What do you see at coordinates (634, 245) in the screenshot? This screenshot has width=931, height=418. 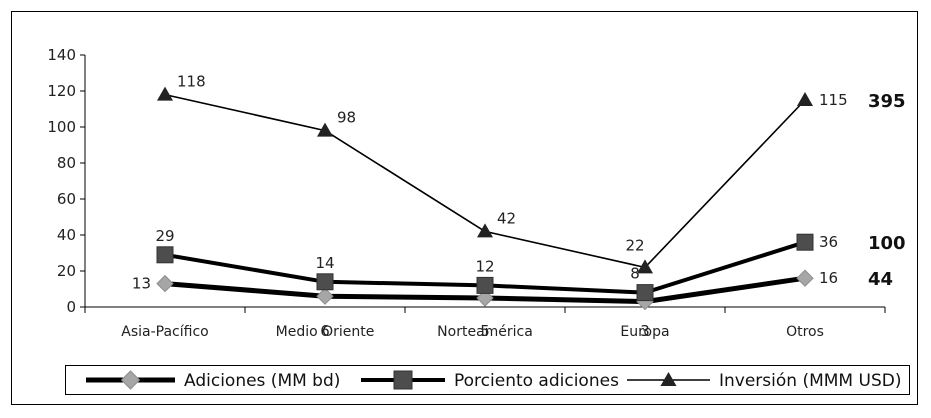 I see `data-label-inversion: 22` at bounding box center [634, 245].